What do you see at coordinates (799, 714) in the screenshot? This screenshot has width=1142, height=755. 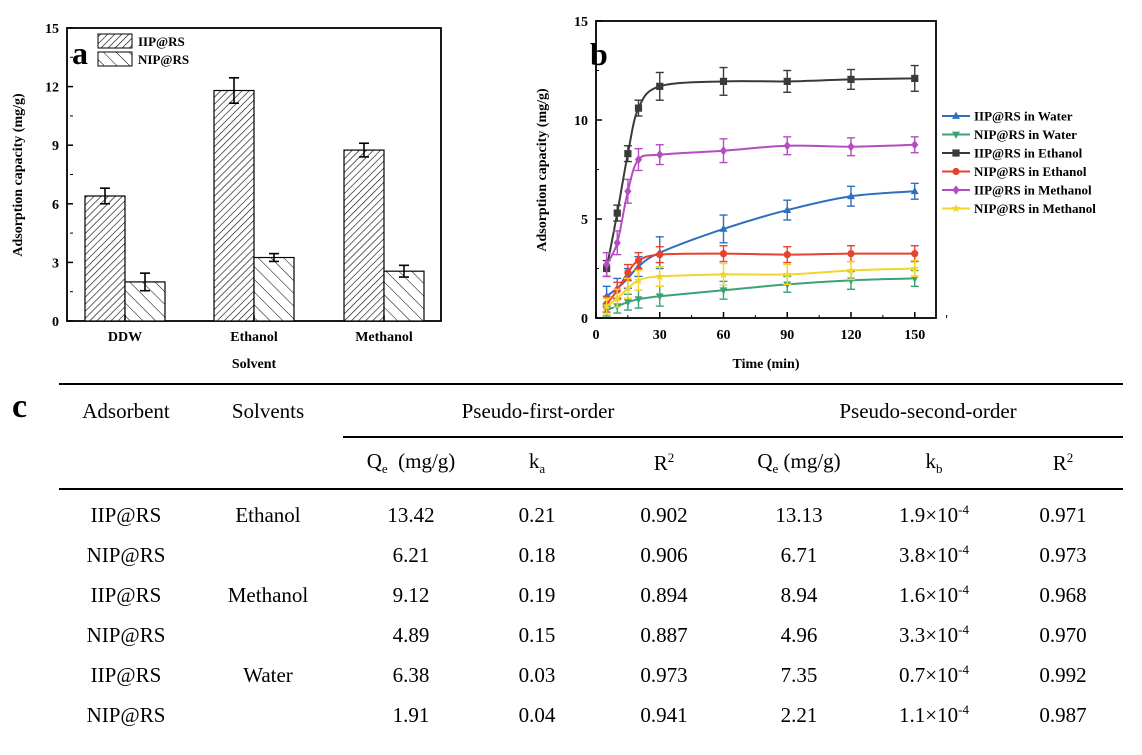 I see `cell-qe-second: 2.21` at bounding box center [799, 714].